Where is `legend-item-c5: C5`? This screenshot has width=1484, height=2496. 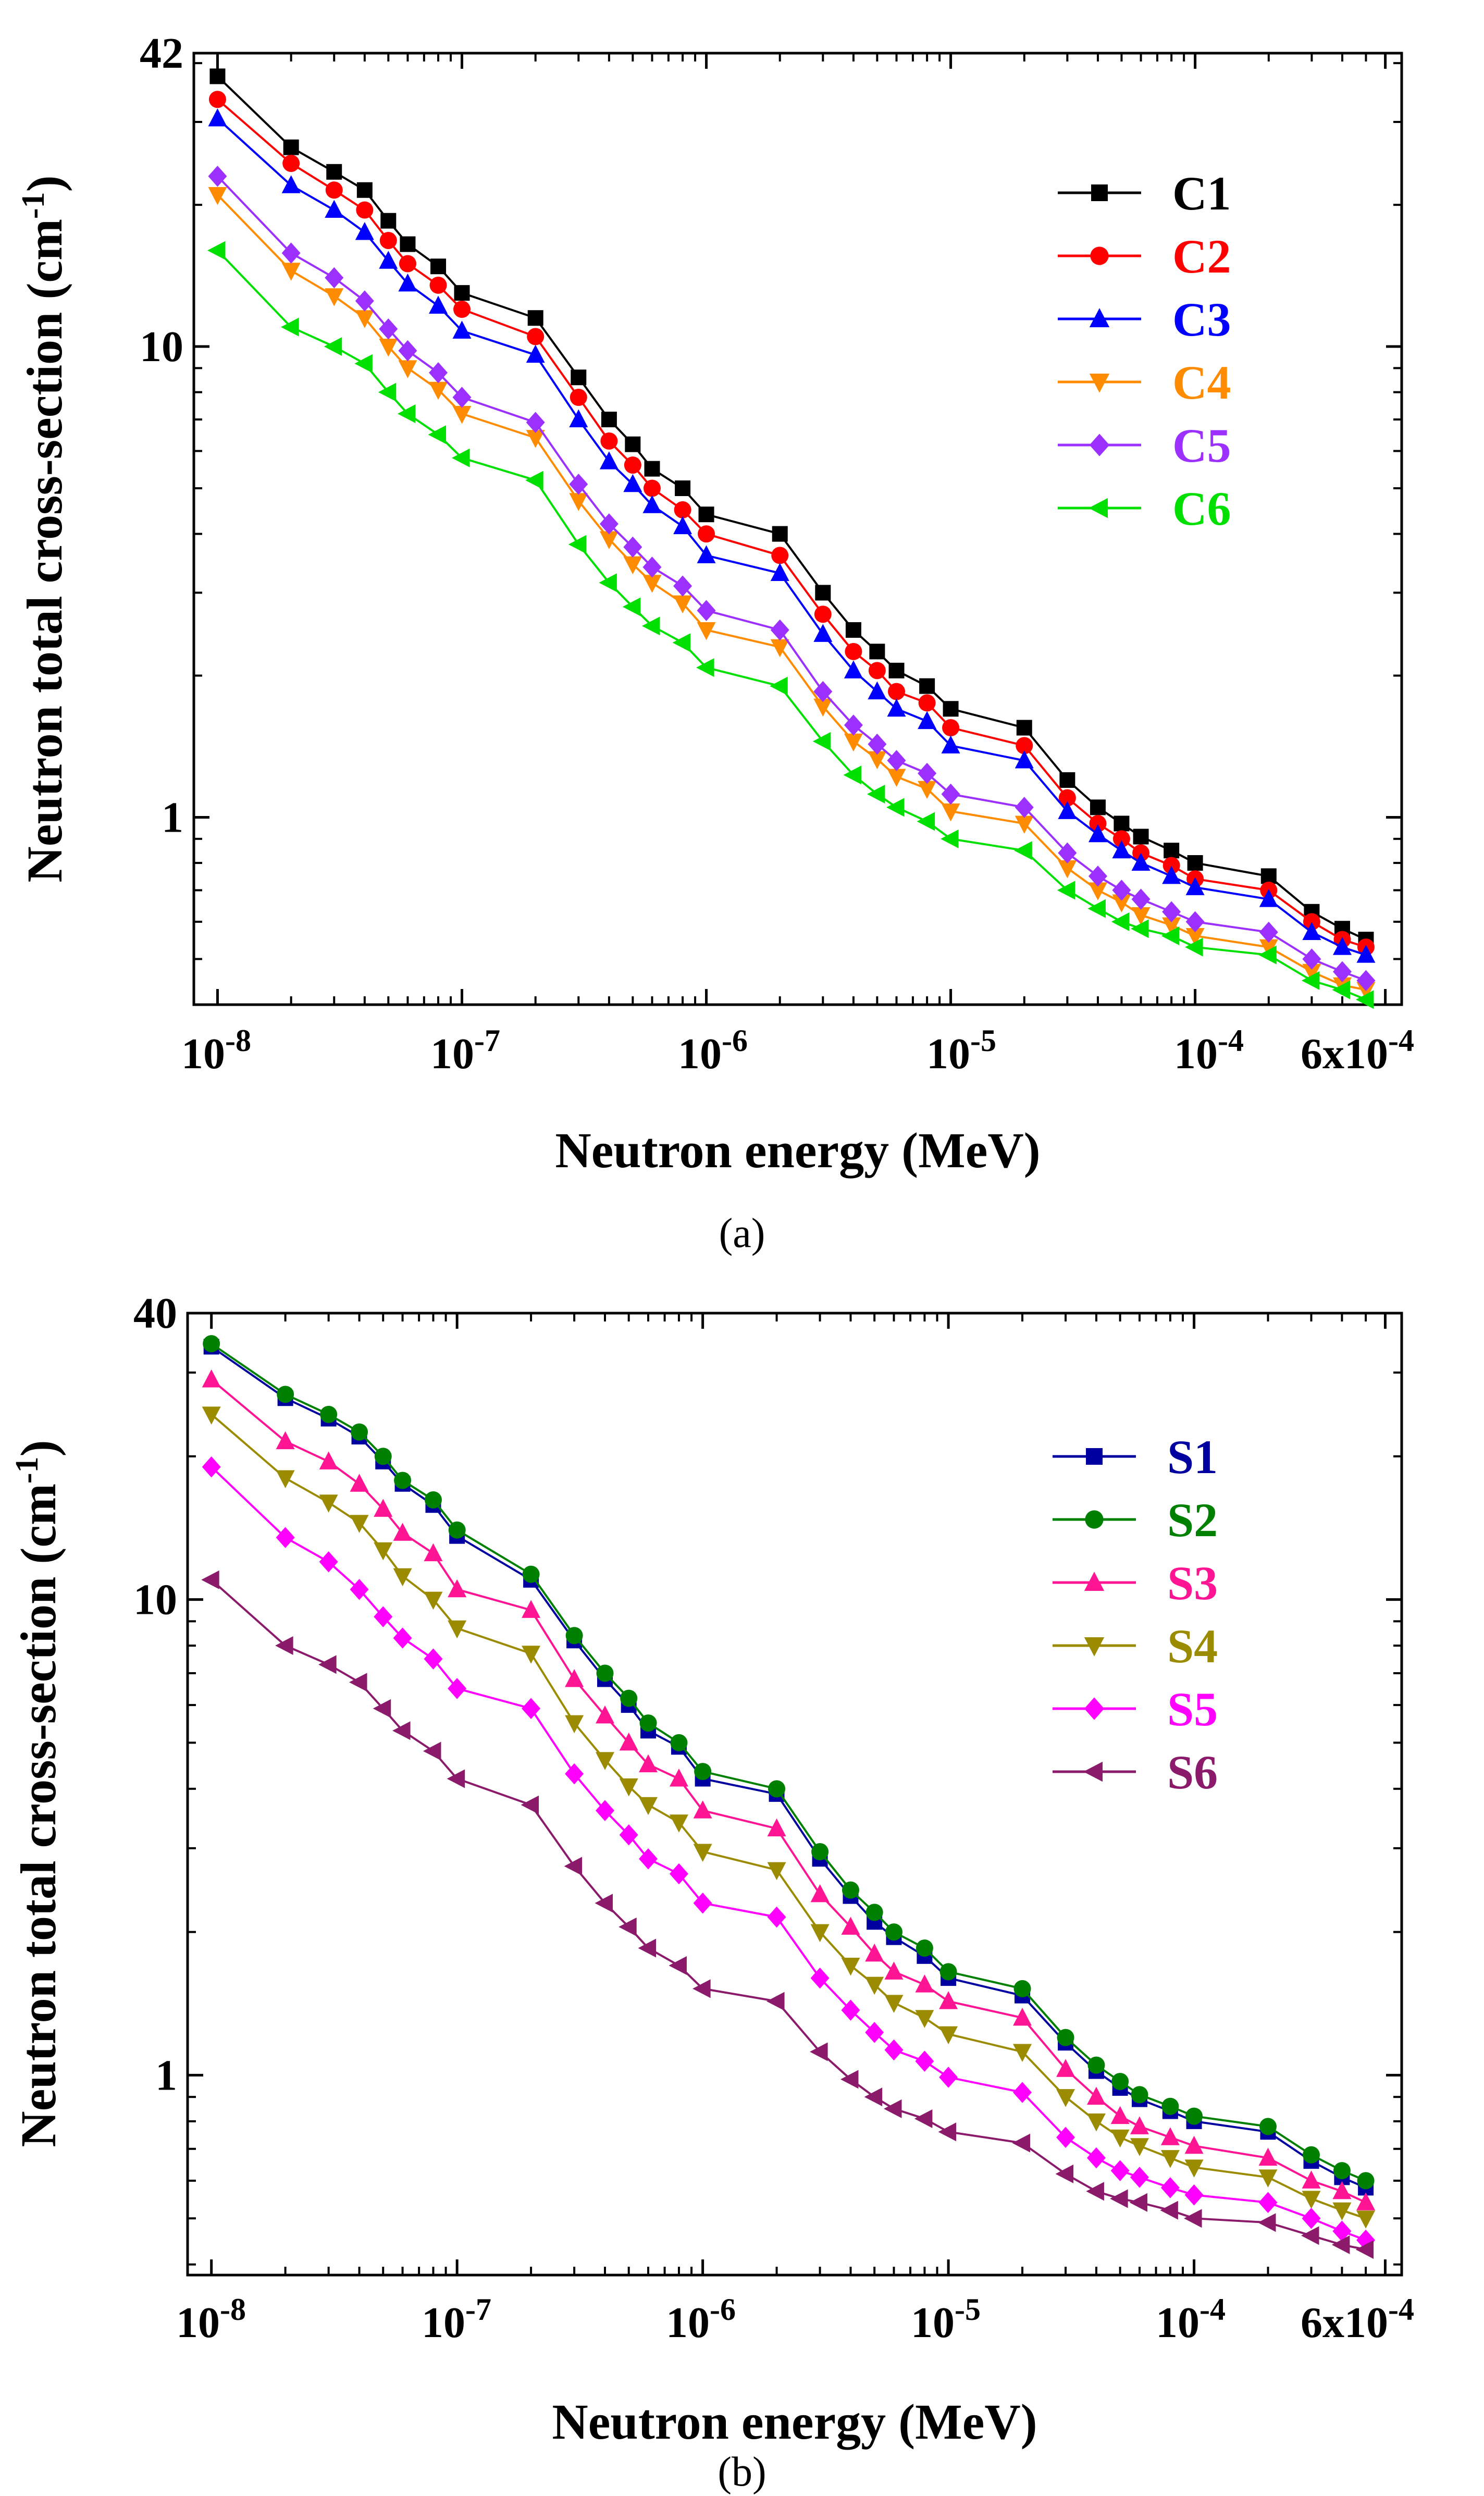
legend-item-c5: C5 is located at coordinates (1144, 446).